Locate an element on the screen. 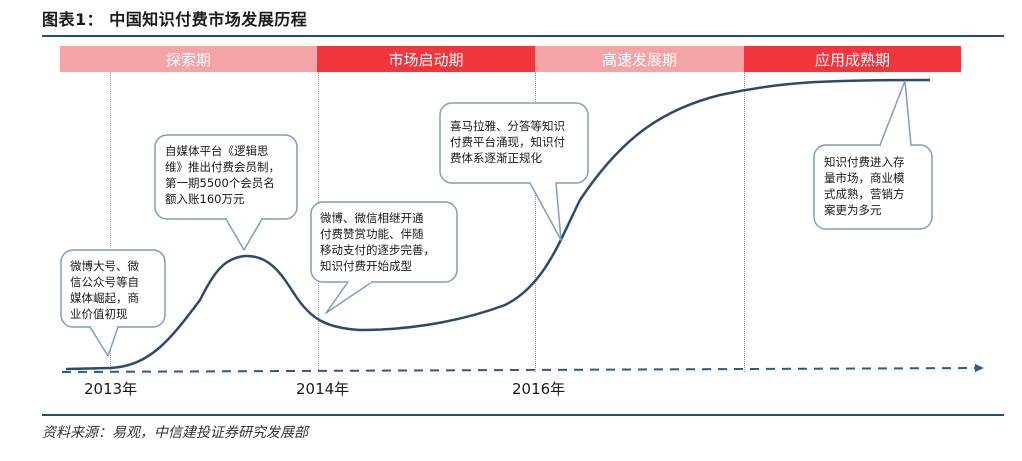 Image resolution: width=1022 pixels, height=461 pixels. stage-rapid-growth: 高速发展期 is located at coordinates (639, 59).